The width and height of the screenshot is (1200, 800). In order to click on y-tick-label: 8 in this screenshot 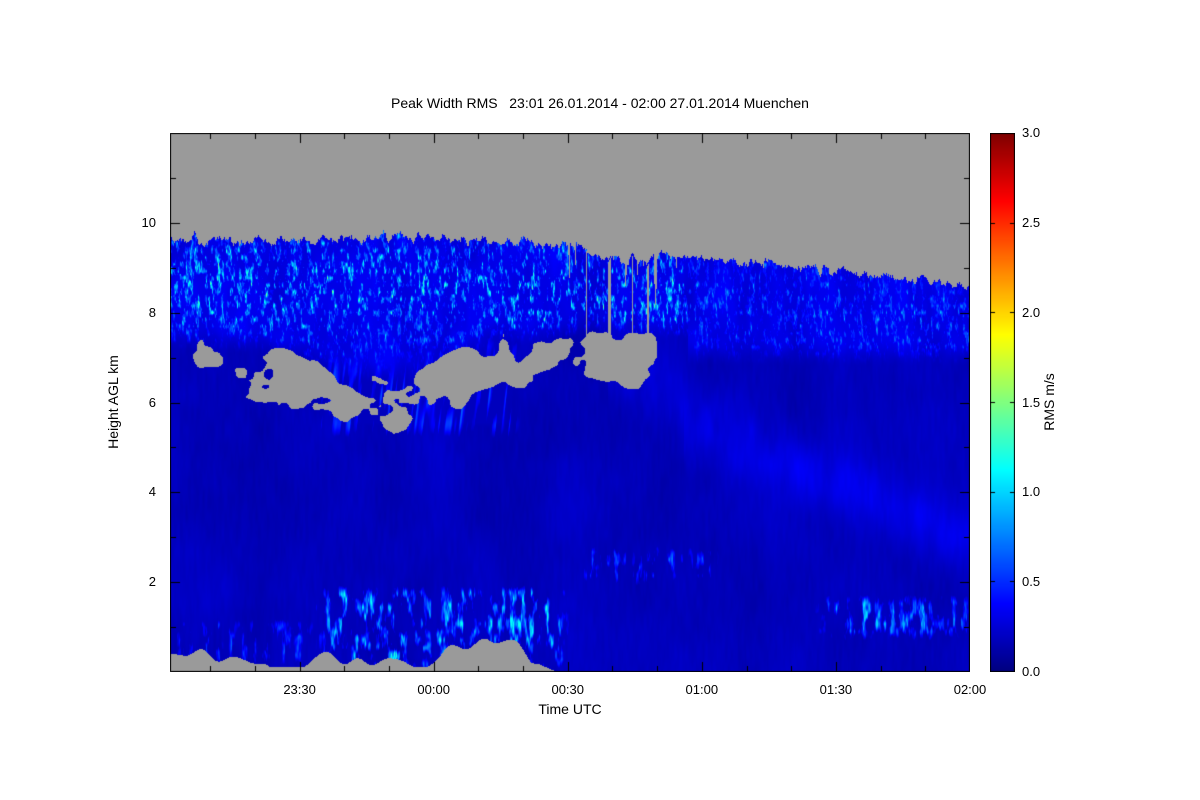, I will do `click(152, 312)`.